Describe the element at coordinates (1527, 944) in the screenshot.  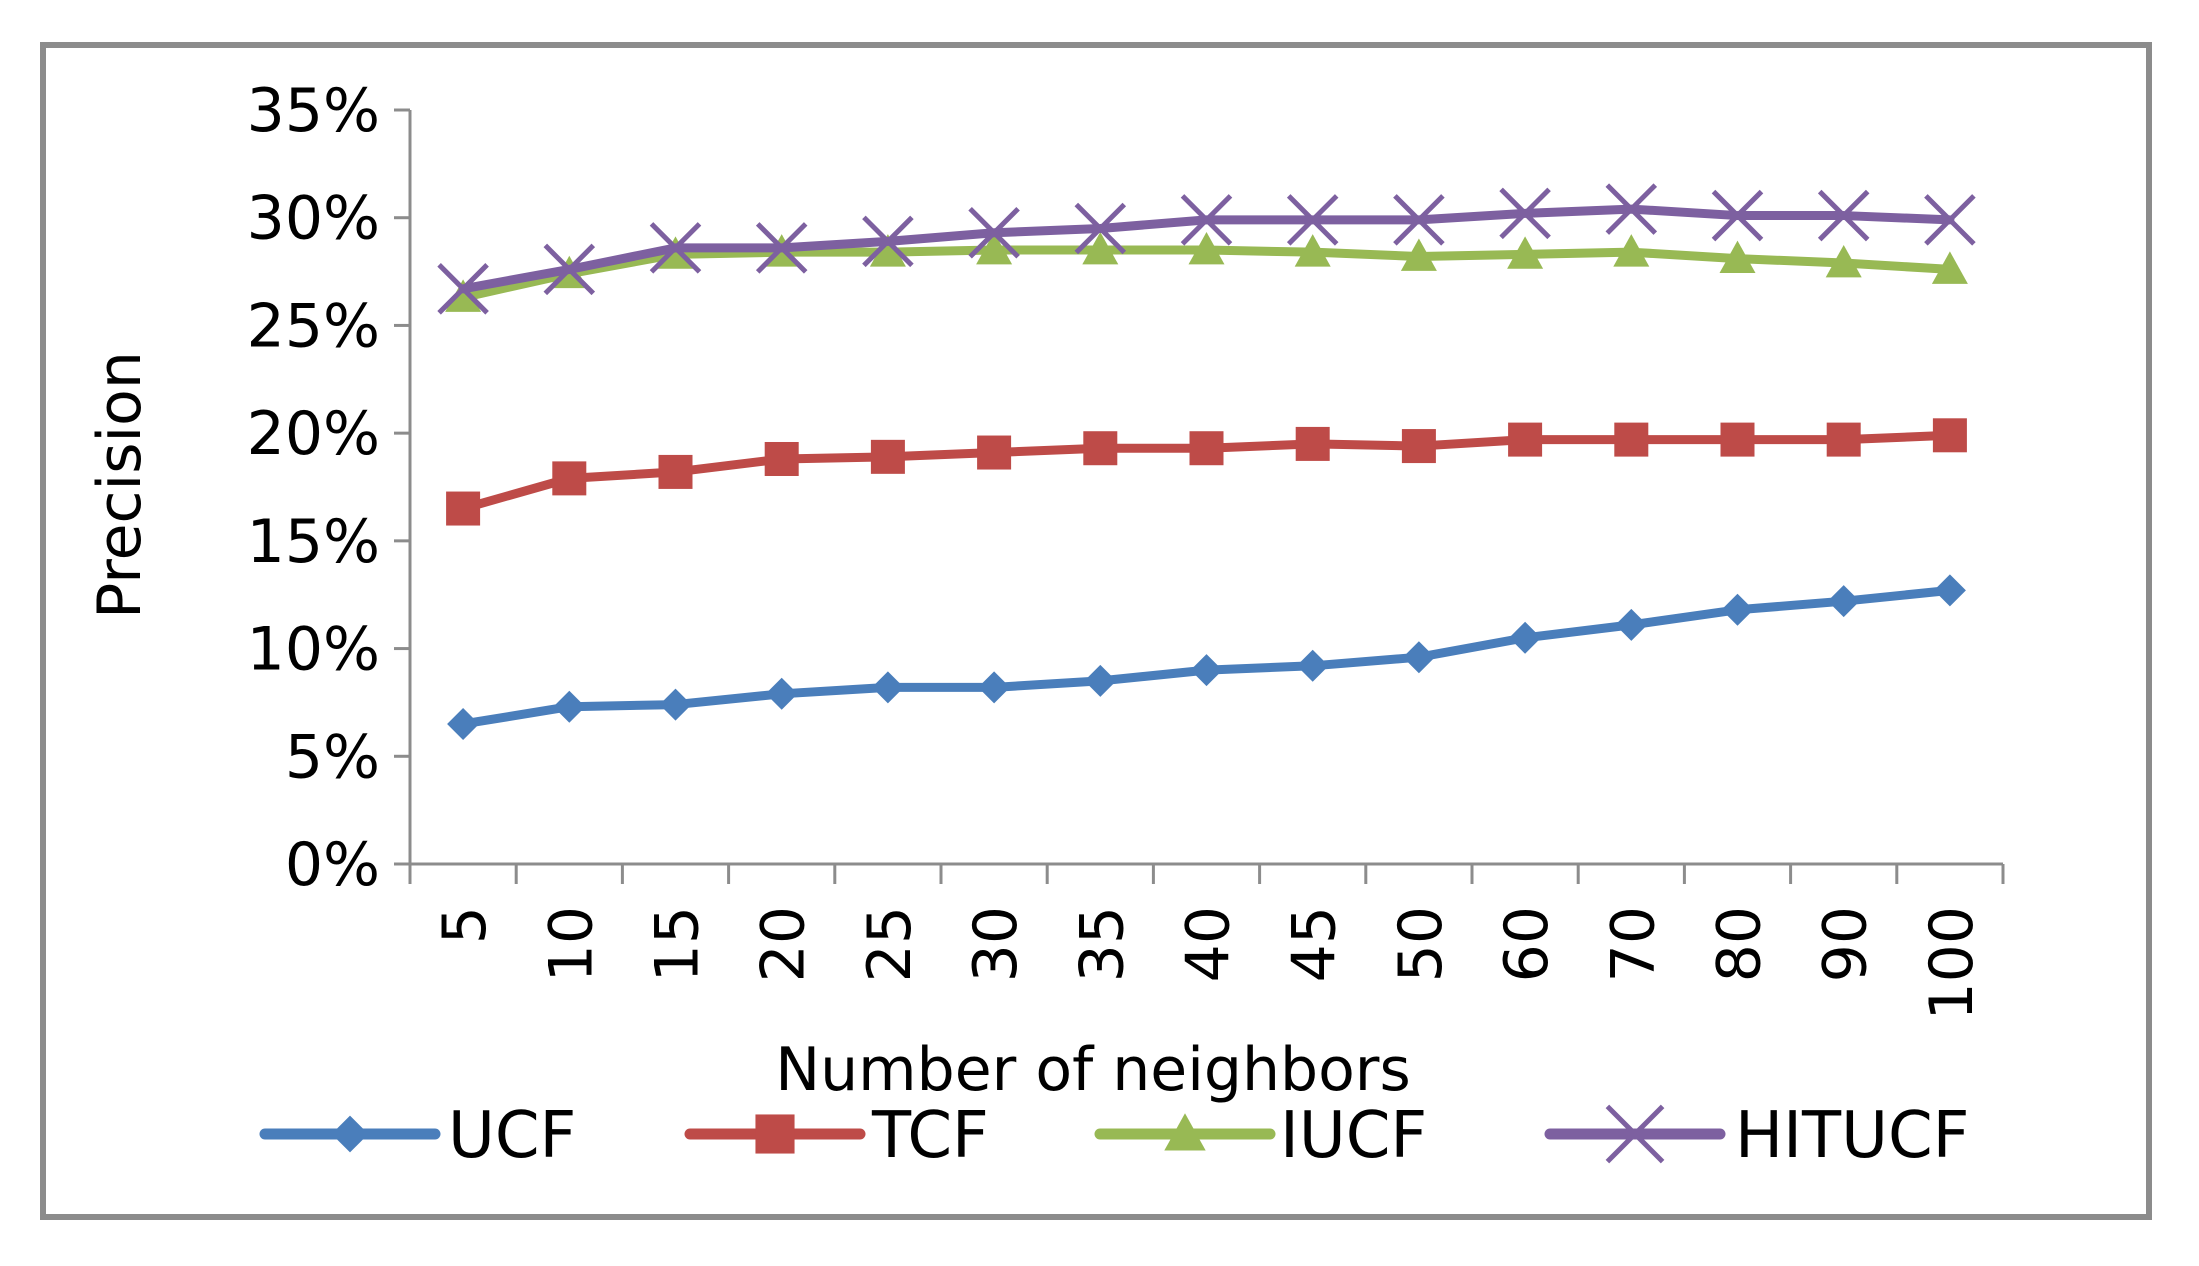
I see `x-tick-label: 60` at that location.